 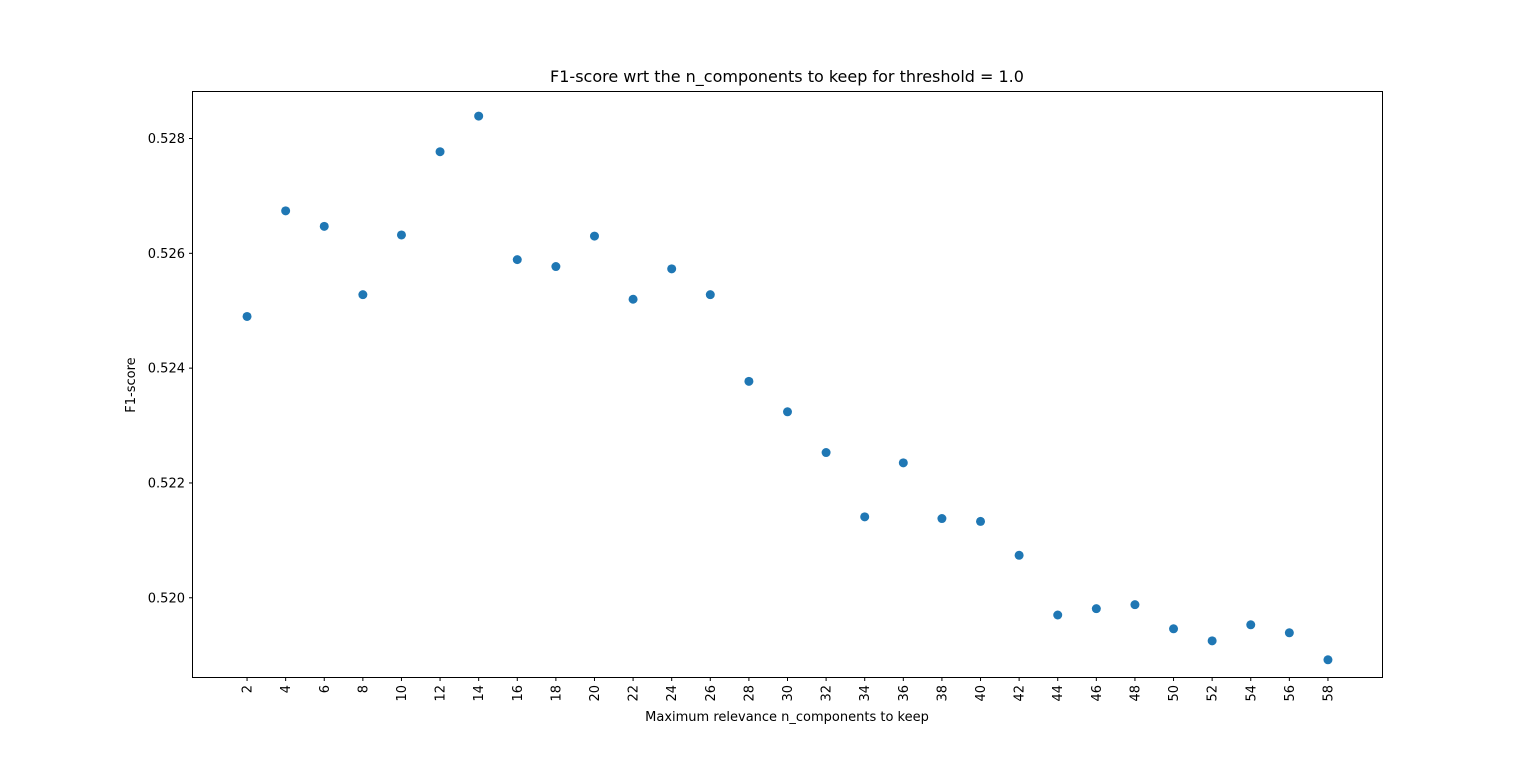 I want to click on x-tick-label: 30, so click(x=788, y=693).